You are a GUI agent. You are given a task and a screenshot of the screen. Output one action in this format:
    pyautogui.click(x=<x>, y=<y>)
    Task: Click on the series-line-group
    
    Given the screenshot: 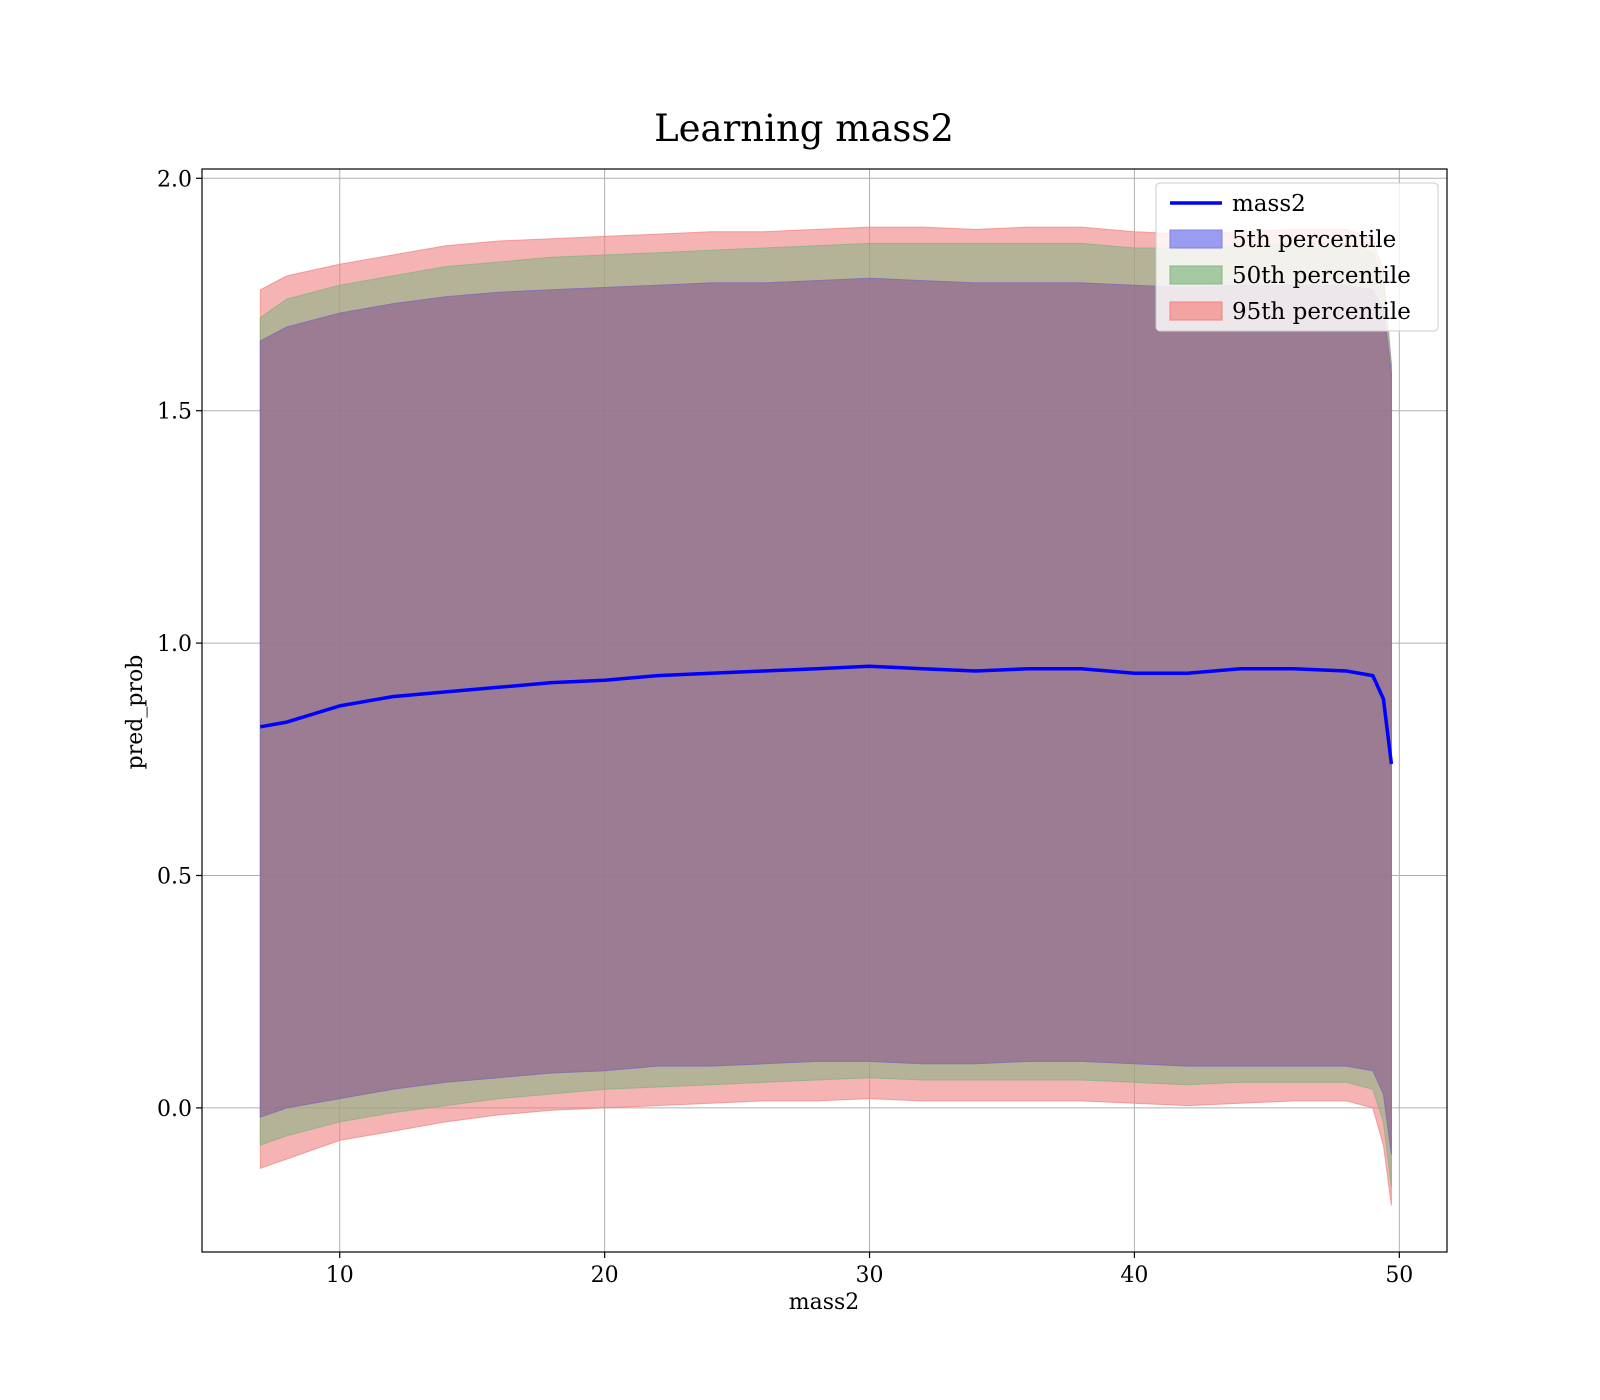 What is the action you would take?
    pyautogui.click(x=826, y=714)
    